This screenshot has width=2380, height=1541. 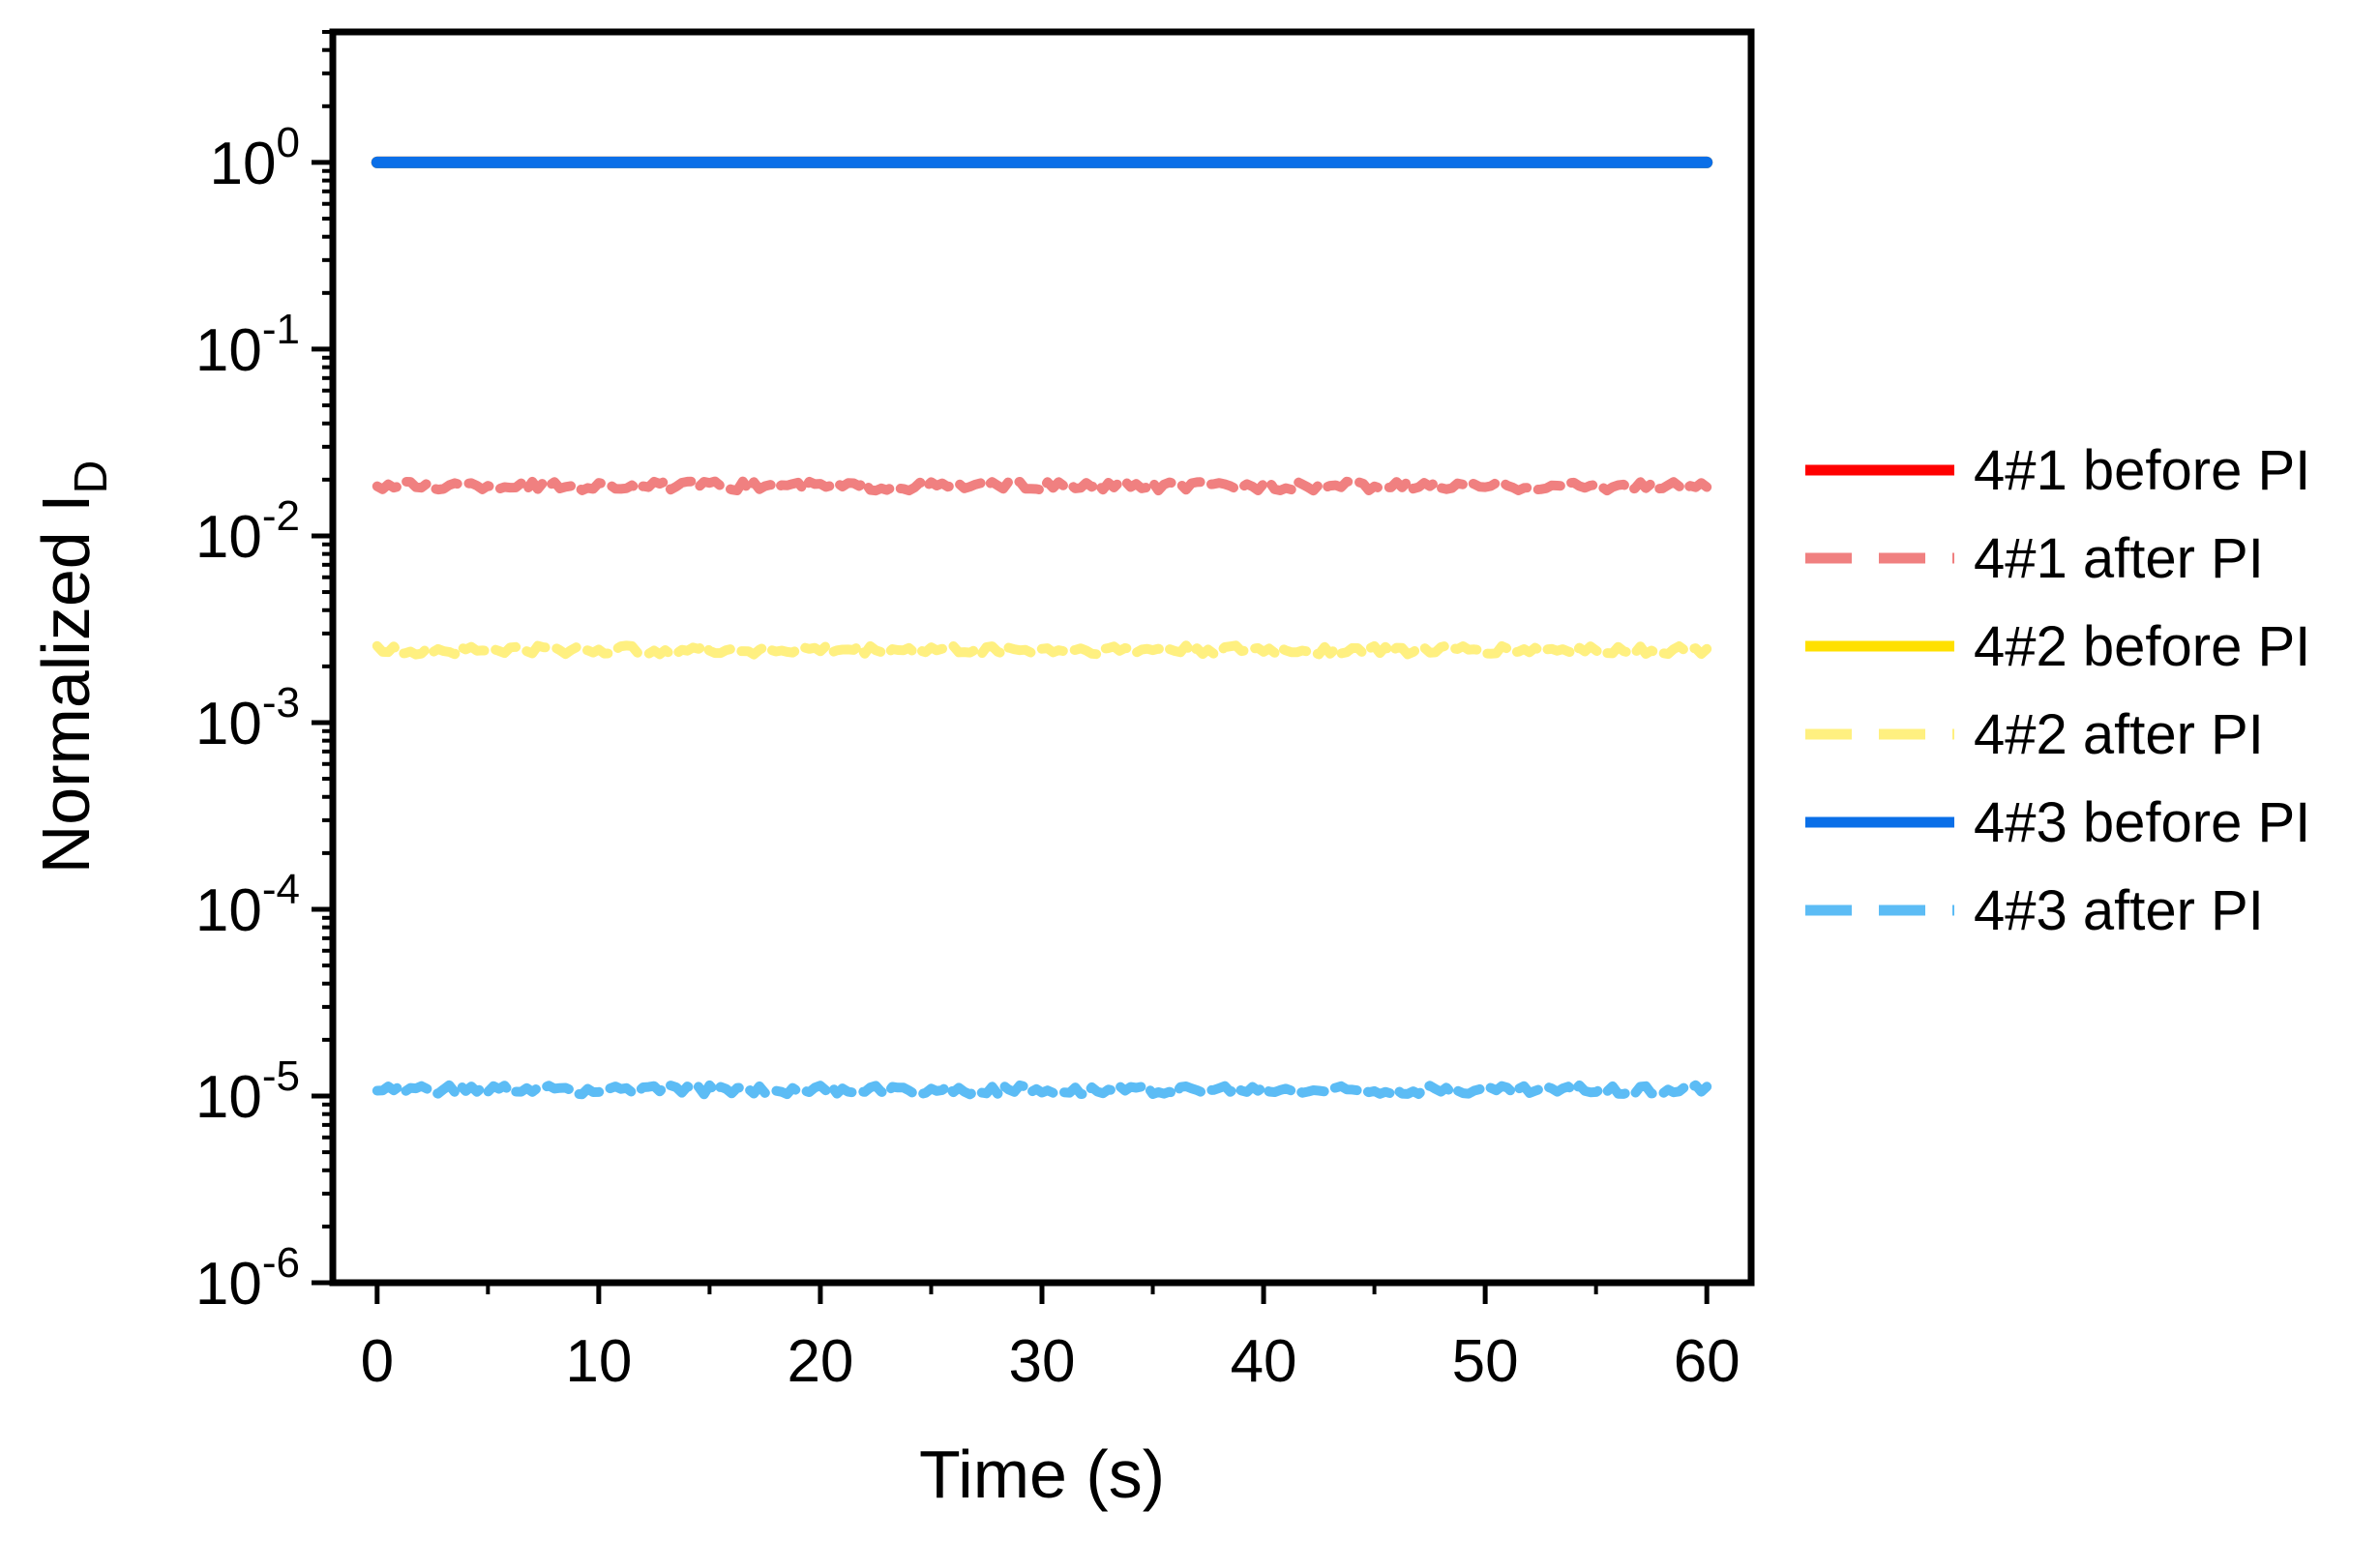 I want to click on x-axis-title: Time (s), so click(x=1042, y=1474).